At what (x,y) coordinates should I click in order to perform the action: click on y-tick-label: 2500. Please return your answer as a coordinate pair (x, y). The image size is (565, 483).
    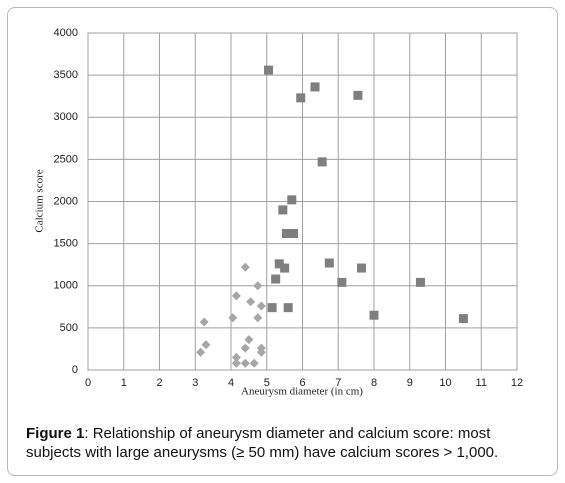
    Looking at the image, I should click on (66, 159).